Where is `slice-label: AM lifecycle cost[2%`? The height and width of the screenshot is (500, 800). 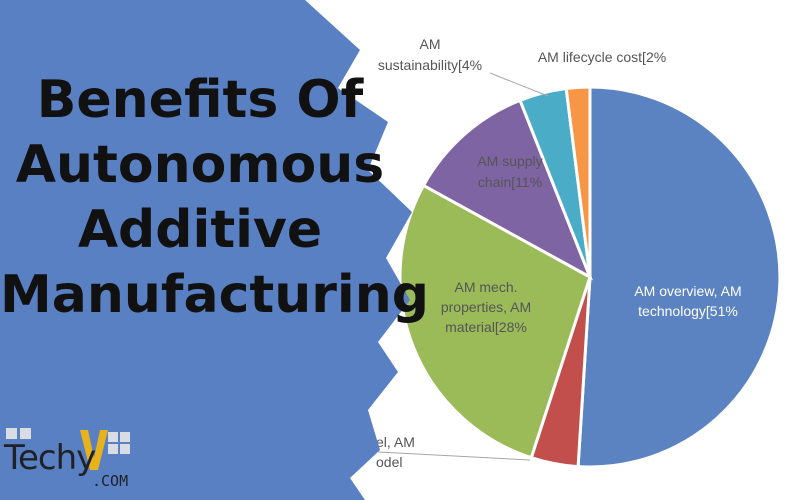 slice-label: AM lifecycle cost[2% is located at coordinates (602, 57).